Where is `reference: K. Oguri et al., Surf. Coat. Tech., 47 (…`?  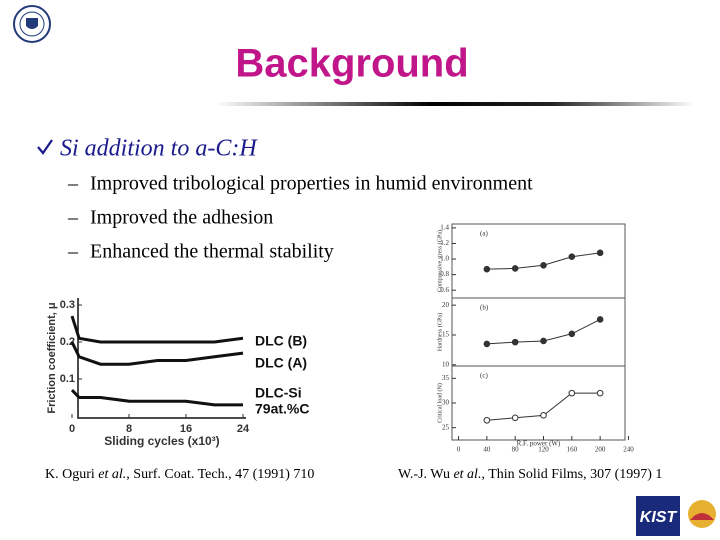 reference: K. Oguri et al., Surf. Coat. Tech., 47 (… is located at coordinates (179, 474).